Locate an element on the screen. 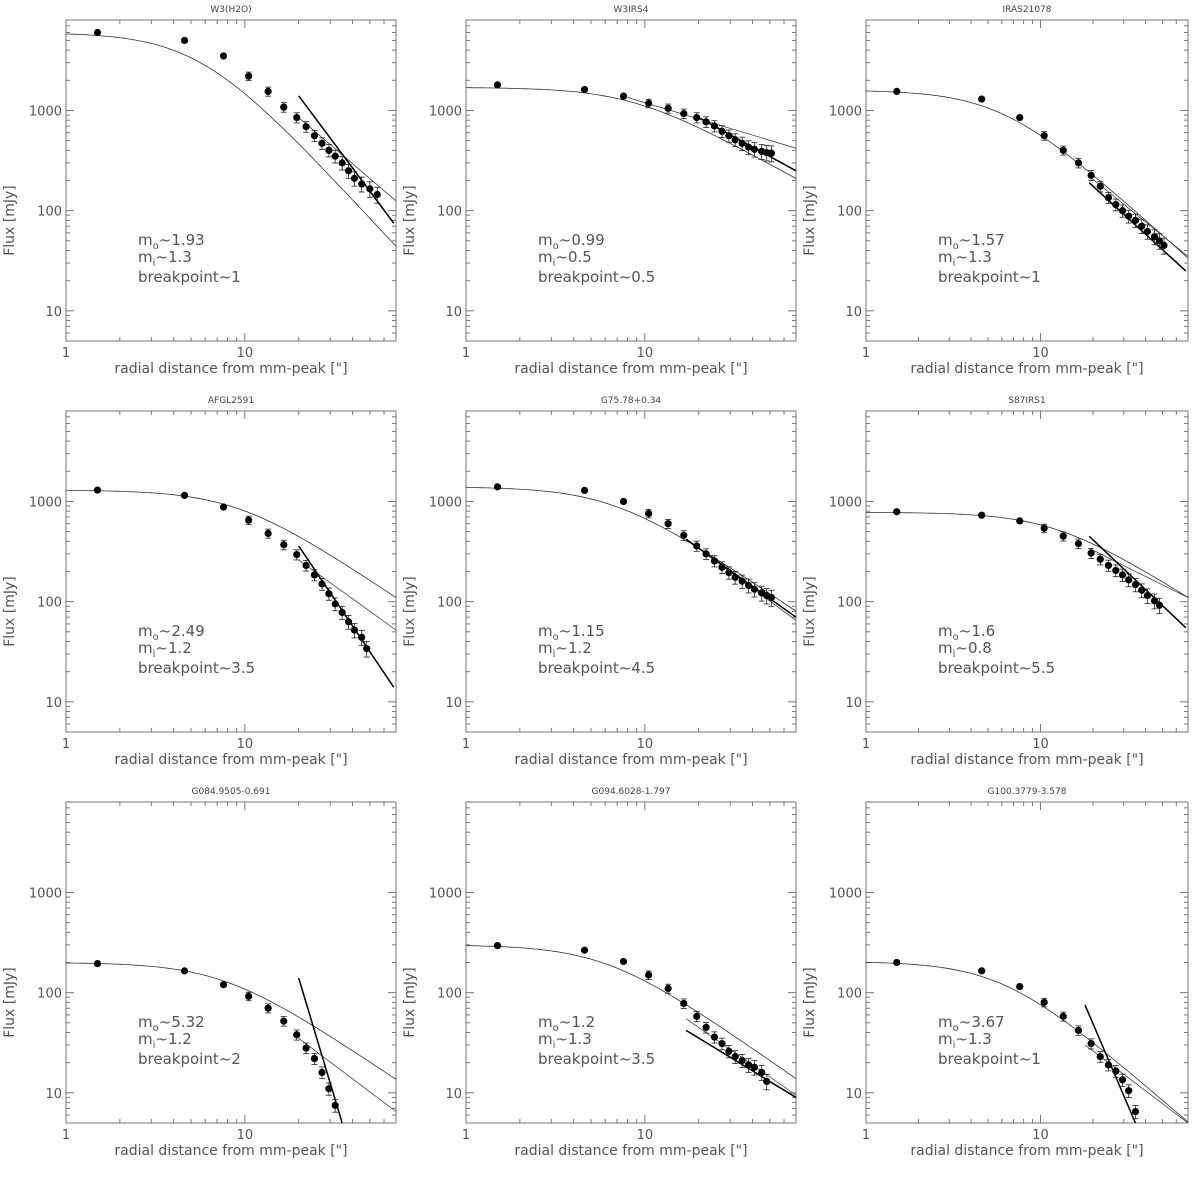 The image size is (1200, 1179). annot-m-o-value: ~1.57 is located at coordinates (982, 240).